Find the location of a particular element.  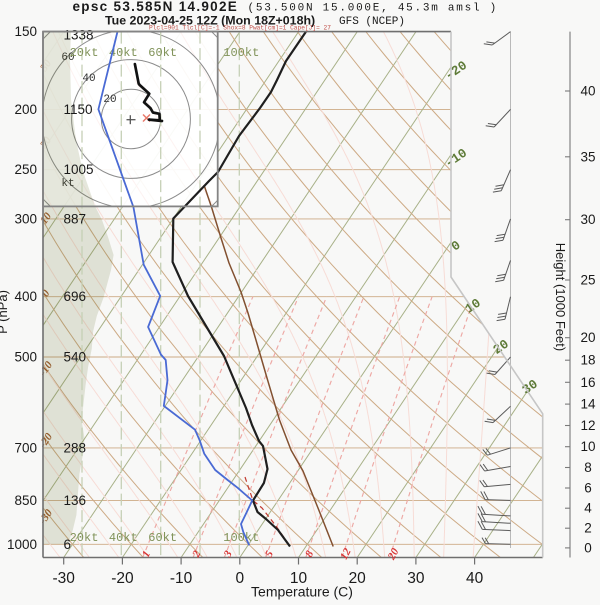

svg-text: 1005 is located at coordinates (79, 169).